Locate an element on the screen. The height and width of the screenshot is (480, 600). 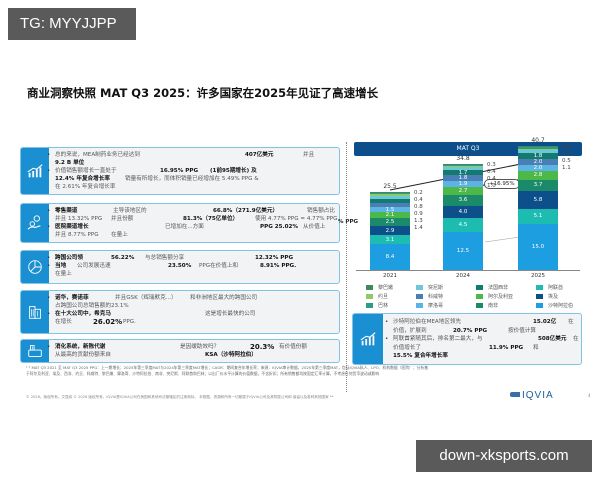
logo-mark-icon is located at coordinates (515, 394).